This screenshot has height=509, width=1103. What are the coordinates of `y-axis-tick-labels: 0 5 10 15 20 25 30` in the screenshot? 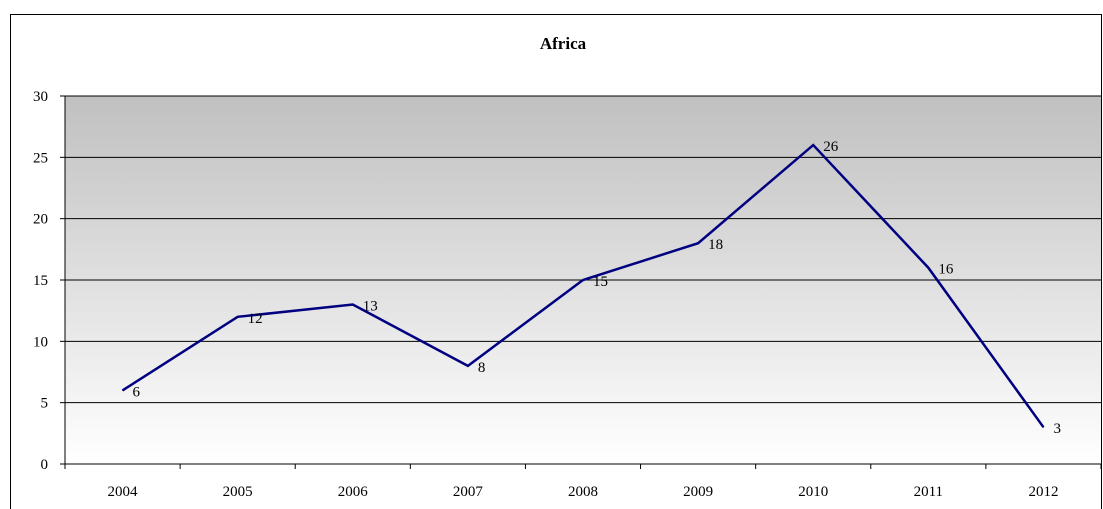 It's located at (40, 281).